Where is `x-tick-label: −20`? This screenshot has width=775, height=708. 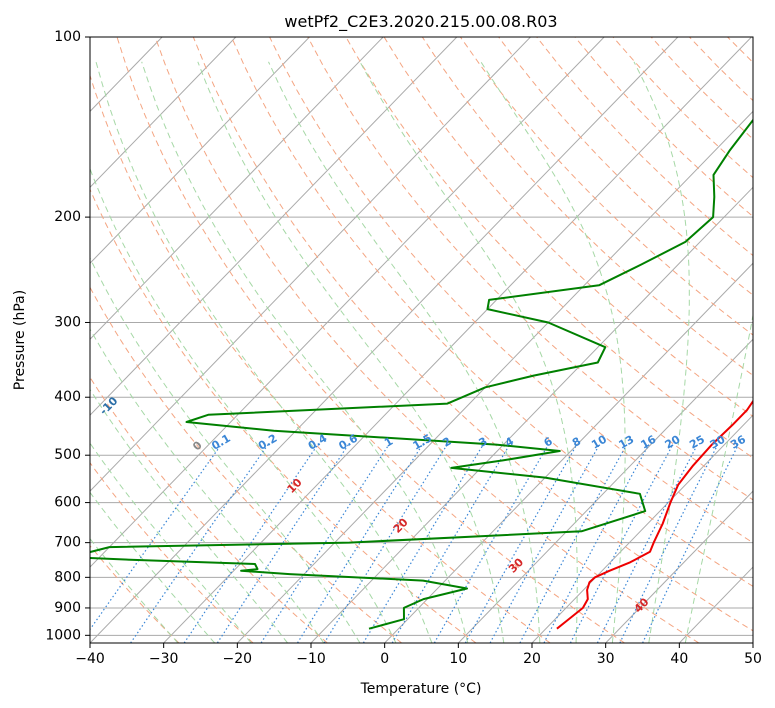 x-tick-label: −20 is located at coordinates (238, 659).